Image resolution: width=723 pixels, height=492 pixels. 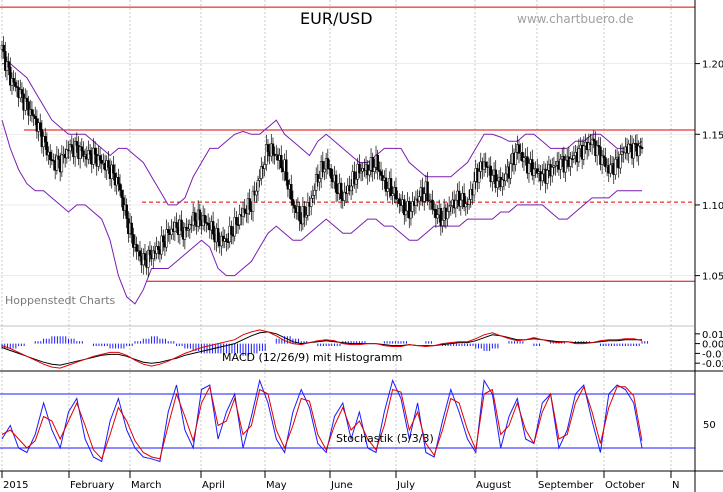 What do you see at coordinates (712, 206) in the screenshot?
I see `price-tick-label: 1.10` at bounding box center [712, 206].